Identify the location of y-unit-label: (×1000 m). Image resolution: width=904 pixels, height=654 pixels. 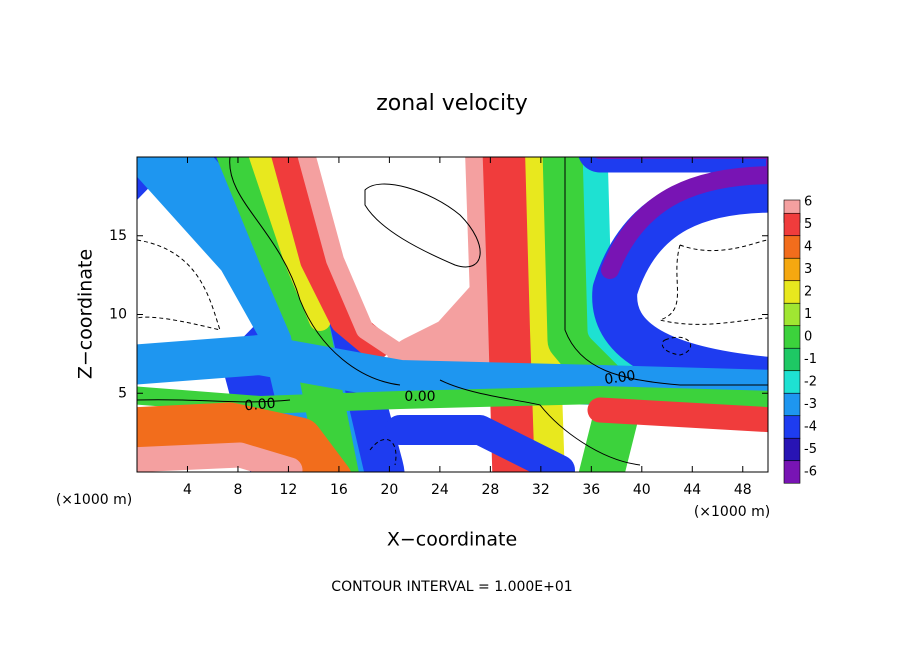
(94, 500).